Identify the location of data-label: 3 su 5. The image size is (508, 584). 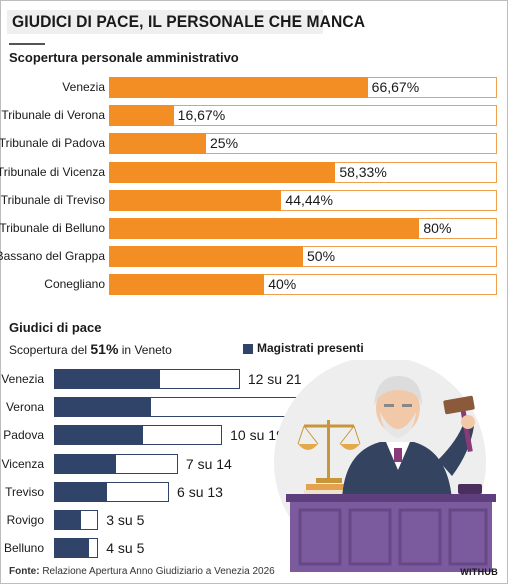
(125, 520).